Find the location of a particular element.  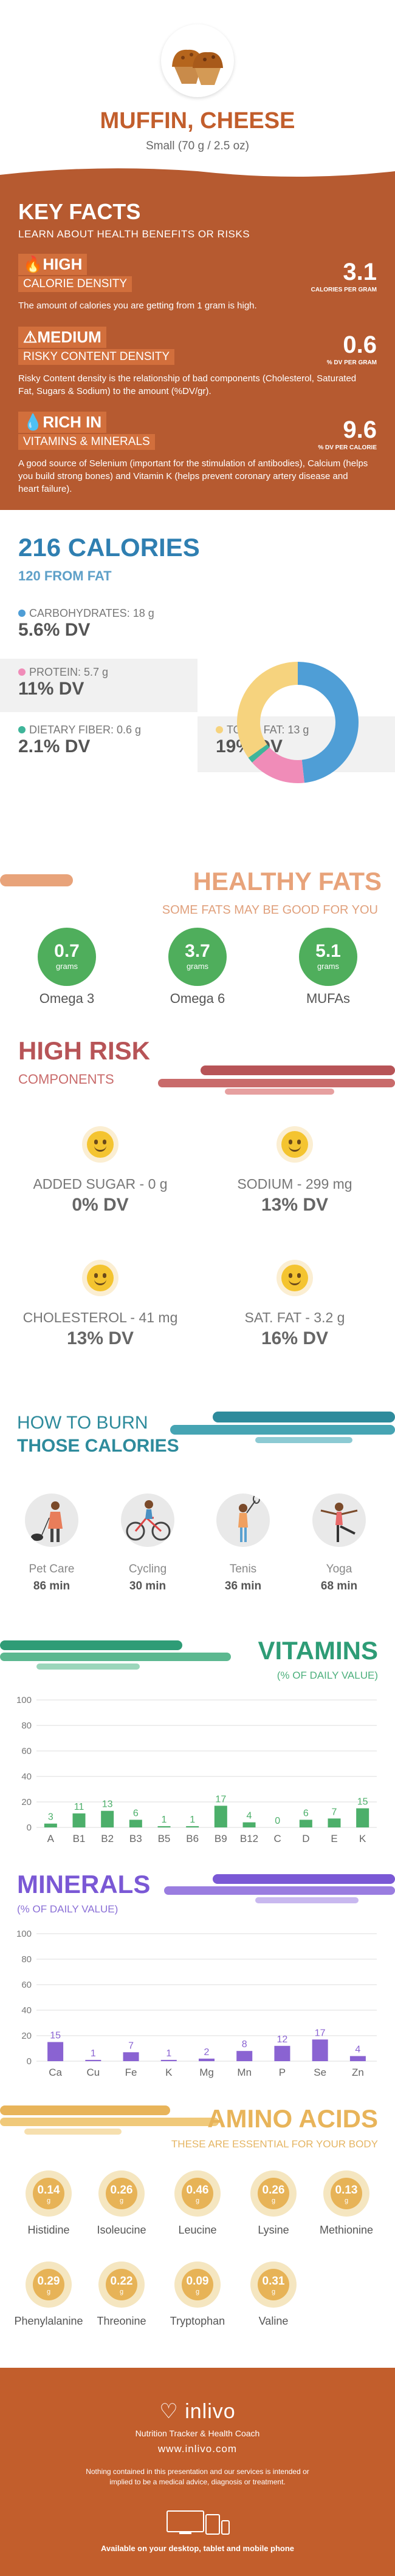

bar-value-label: 17 is located at coordinates (320, 2033).